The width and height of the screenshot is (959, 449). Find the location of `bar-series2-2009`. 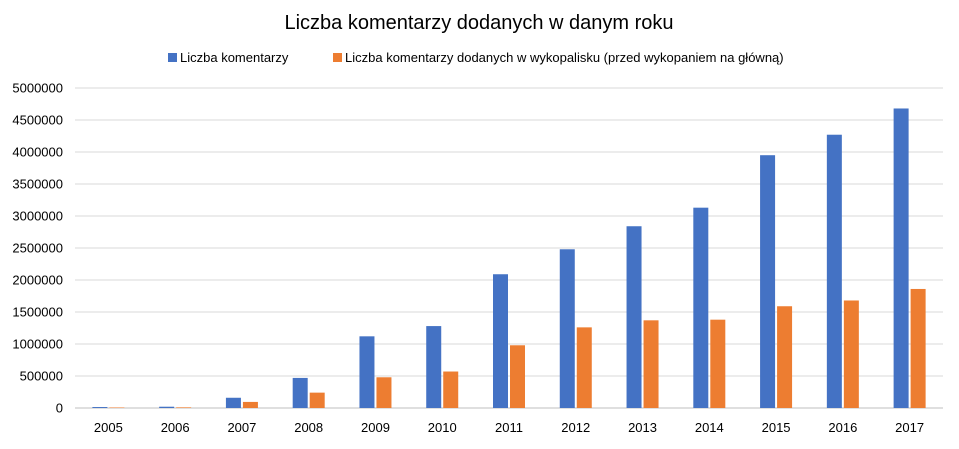

bar-series2-2009 is located at coordinates (384, 392).